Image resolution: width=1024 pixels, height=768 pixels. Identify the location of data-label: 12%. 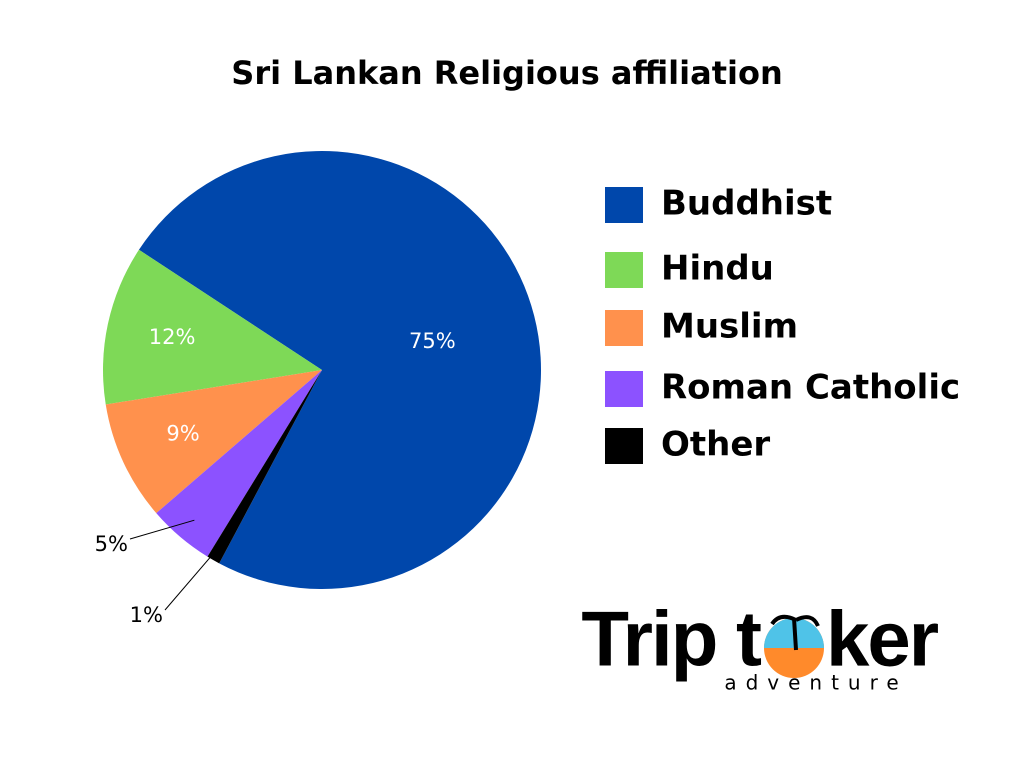
(172, 337).